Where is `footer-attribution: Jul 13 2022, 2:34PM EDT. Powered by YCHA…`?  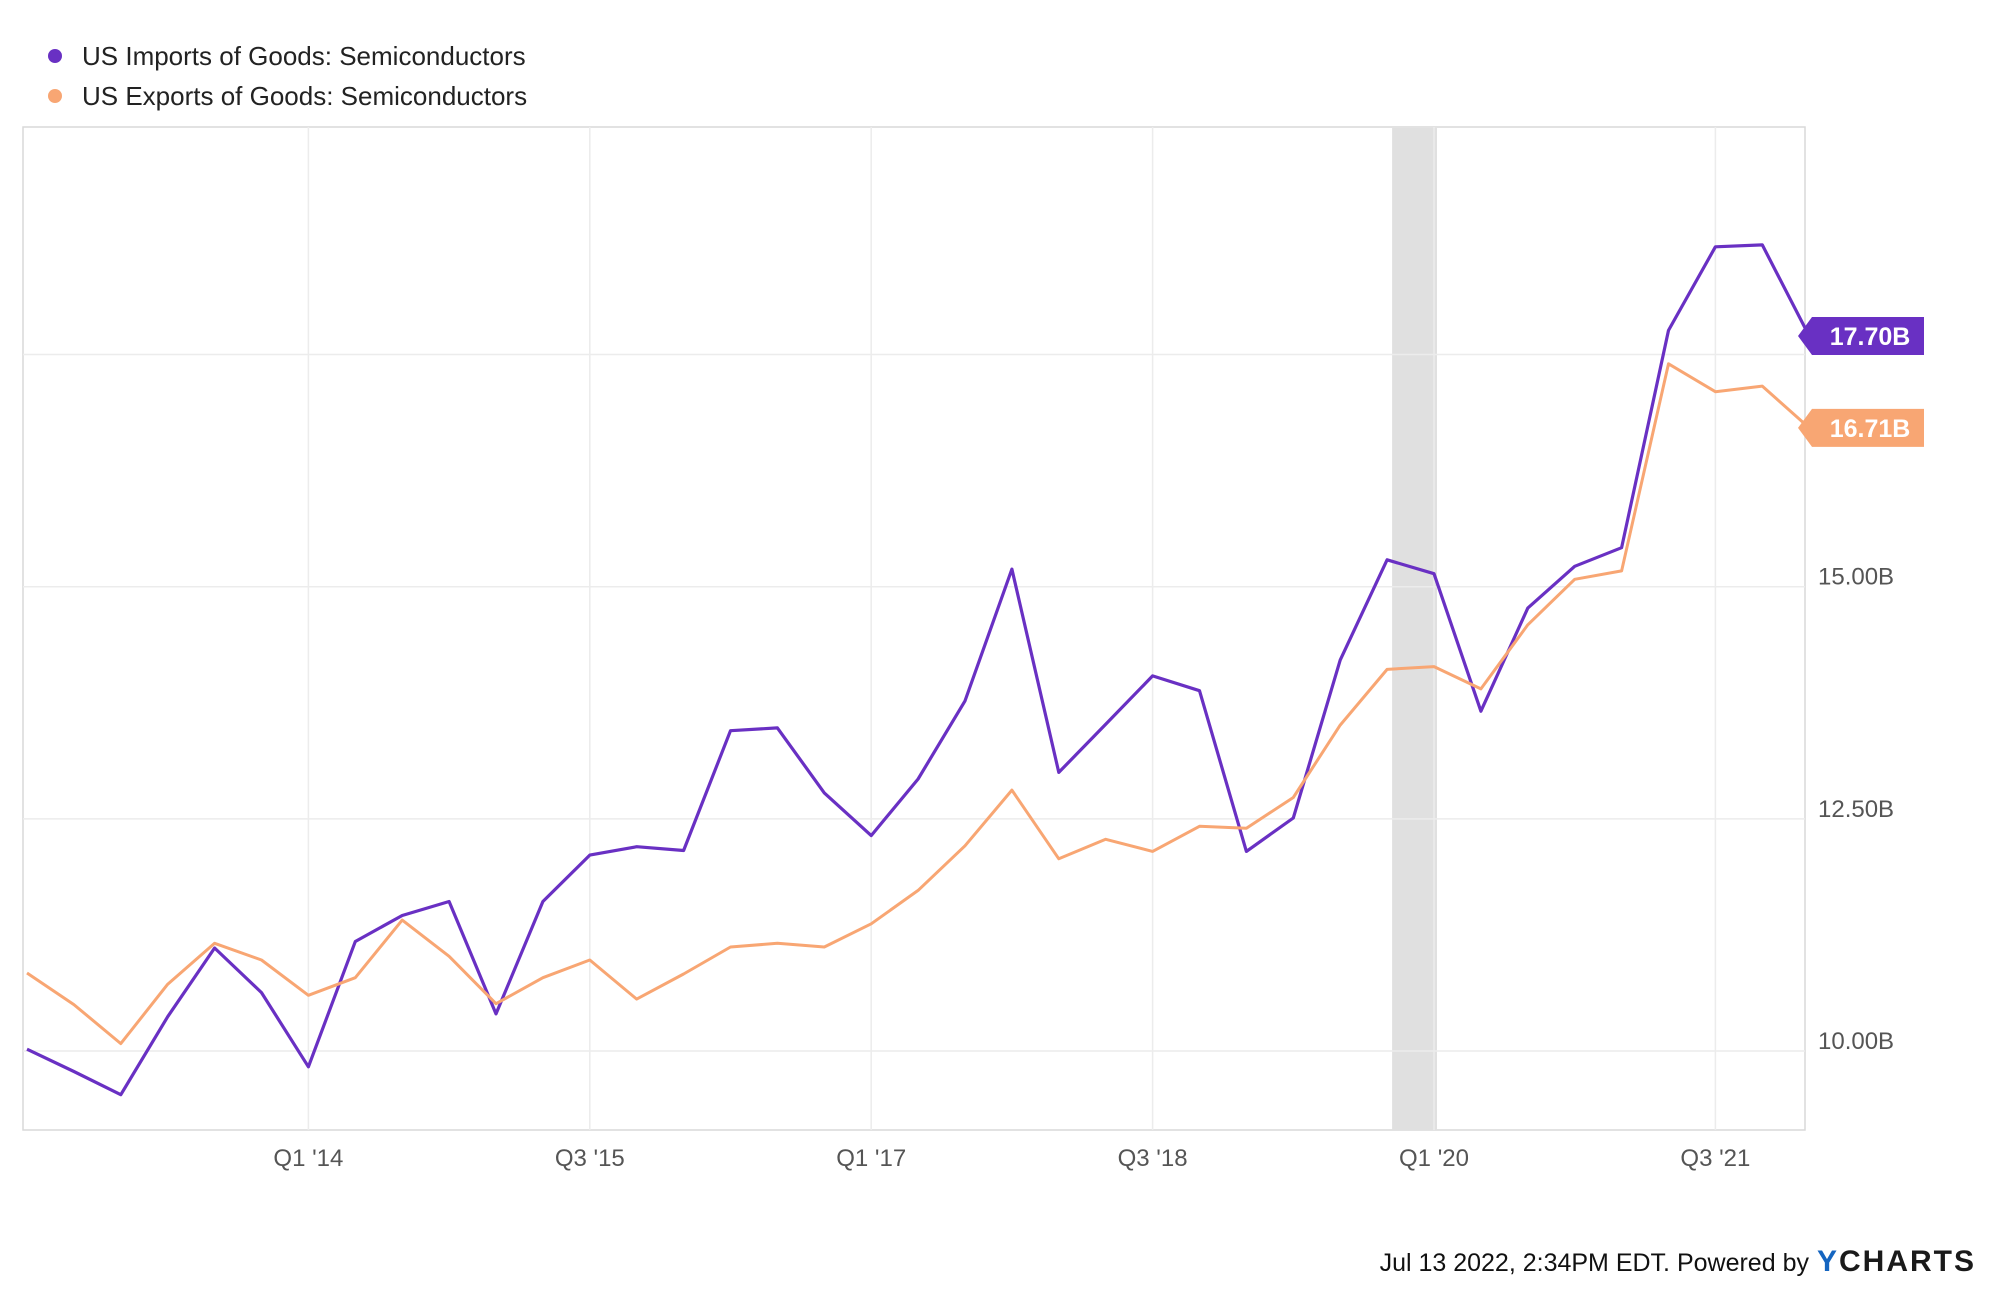 footer-attribution: Jul 13 2022, 2:34PM EDT. Powered by YCHA… is located at coordinates (1678, 1262).